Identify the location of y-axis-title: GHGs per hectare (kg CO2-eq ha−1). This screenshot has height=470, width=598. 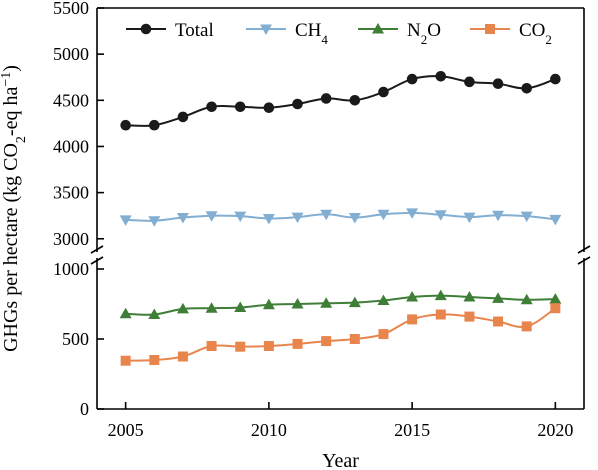
(14, 208).